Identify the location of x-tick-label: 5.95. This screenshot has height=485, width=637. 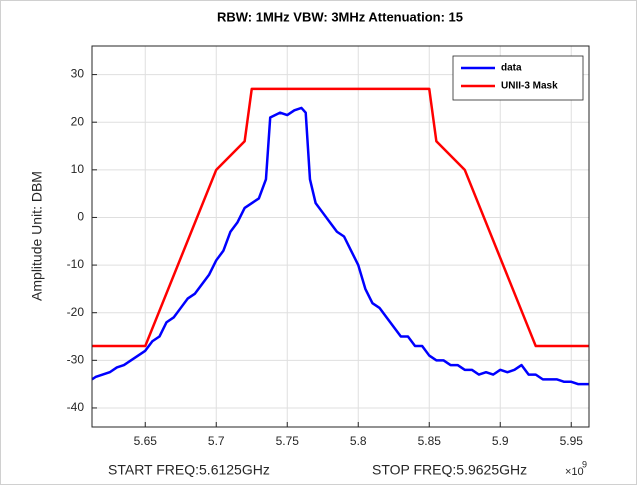
(572, 441).